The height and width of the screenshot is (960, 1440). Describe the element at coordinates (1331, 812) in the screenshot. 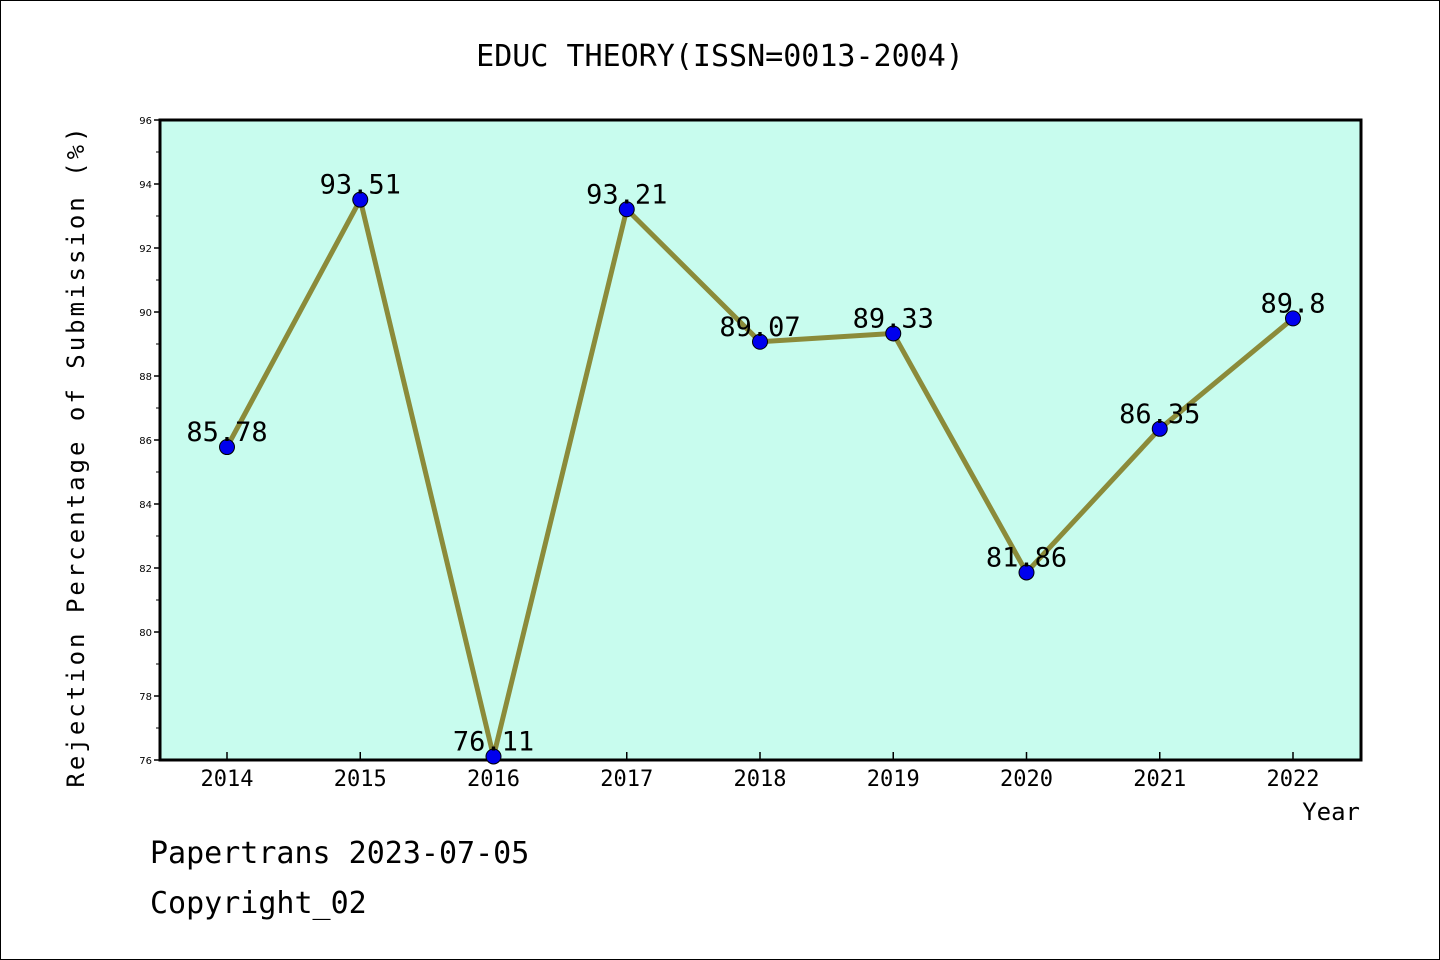

I see `x-axis-label: Year` at that location.